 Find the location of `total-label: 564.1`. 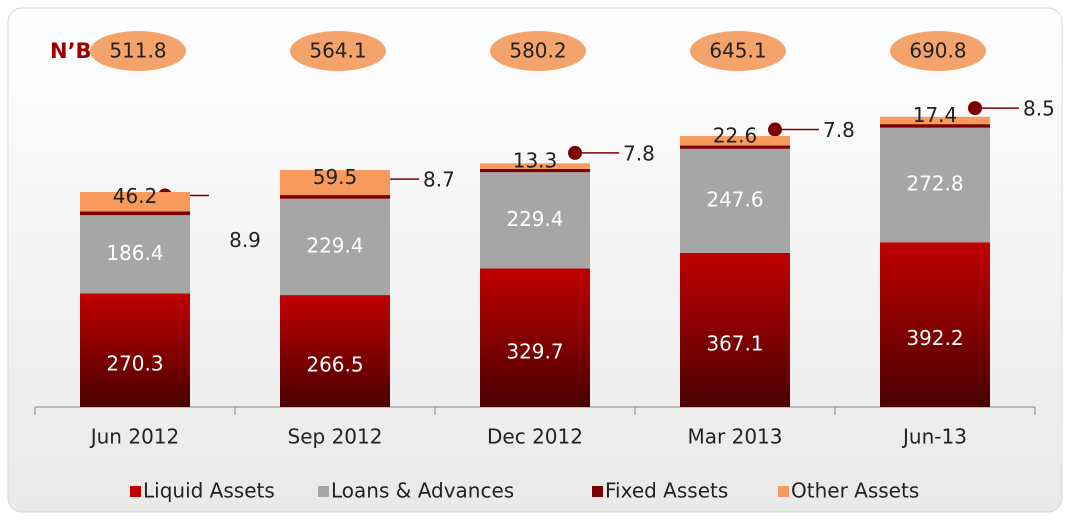

total-label: 564.1 is located at coordinates (337, 51).